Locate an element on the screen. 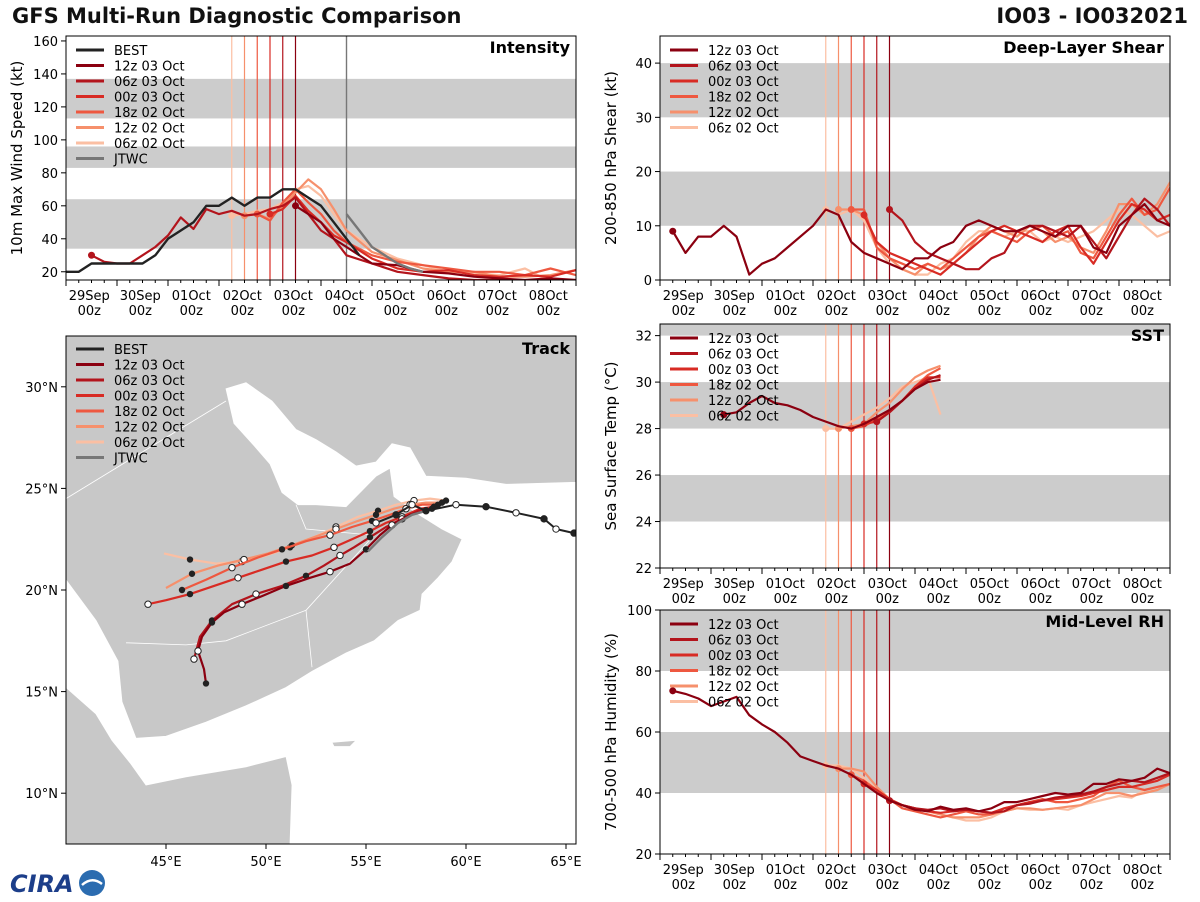 The width and height of the screenshot is (1200, 902). intensity-legend-label: 06z 03 Oct is located at coordinates (149, 82).